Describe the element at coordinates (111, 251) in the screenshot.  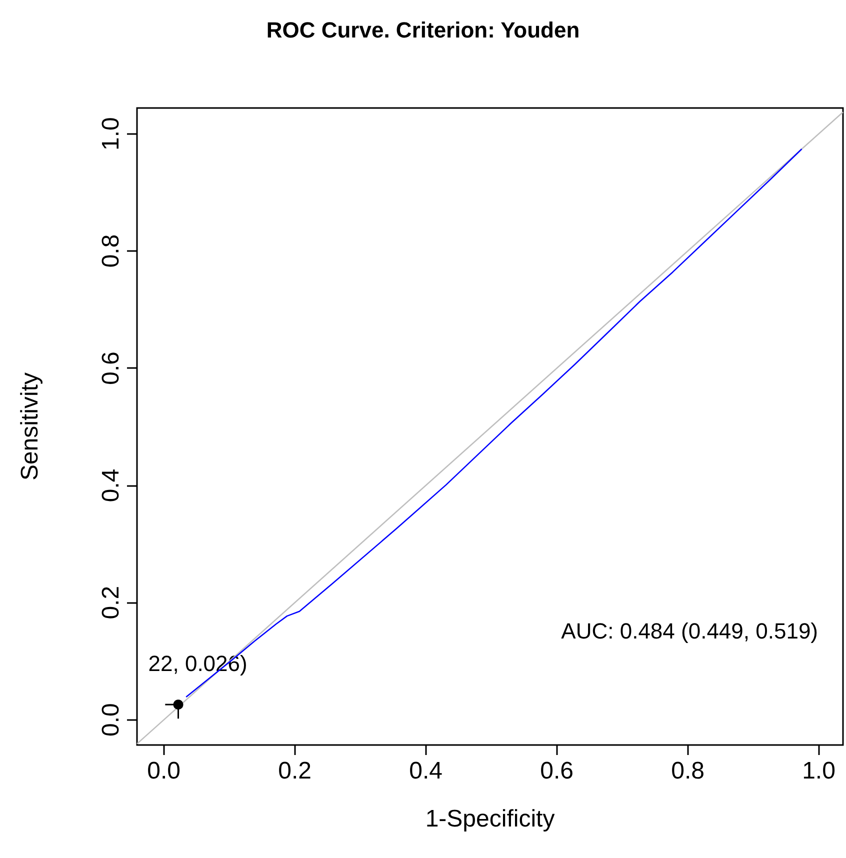
I see `y-tick-label: 0.8` at that location.